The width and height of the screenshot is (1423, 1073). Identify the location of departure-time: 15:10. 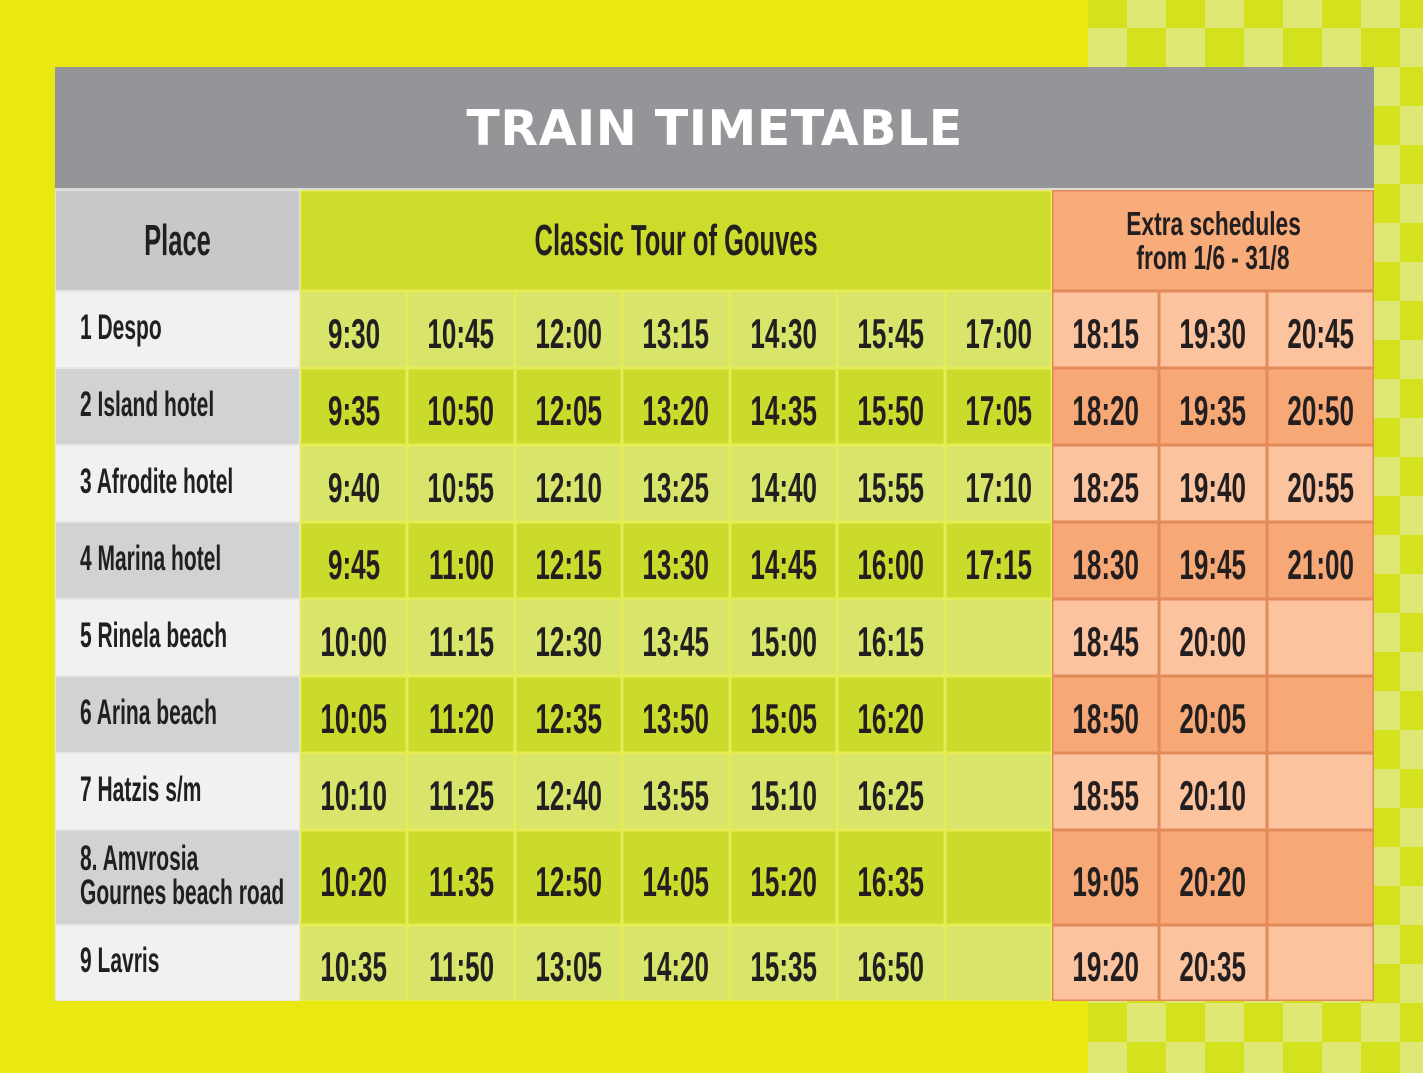
(783, 795).